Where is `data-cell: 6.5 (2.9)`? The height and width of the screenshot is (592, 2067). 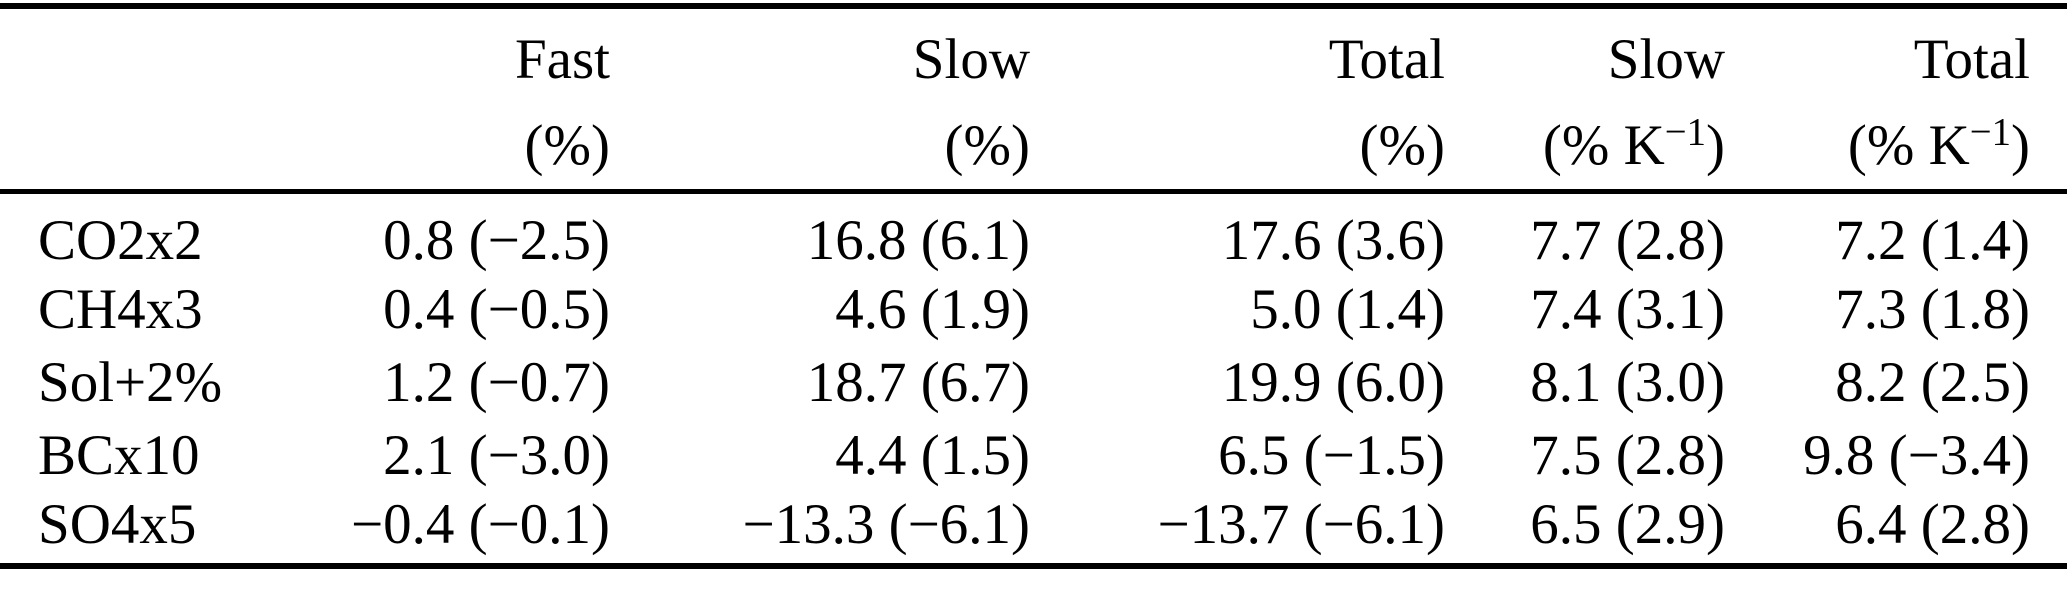
data-cell: 6.5 (2.9) is located at coordinates (1627, 524).